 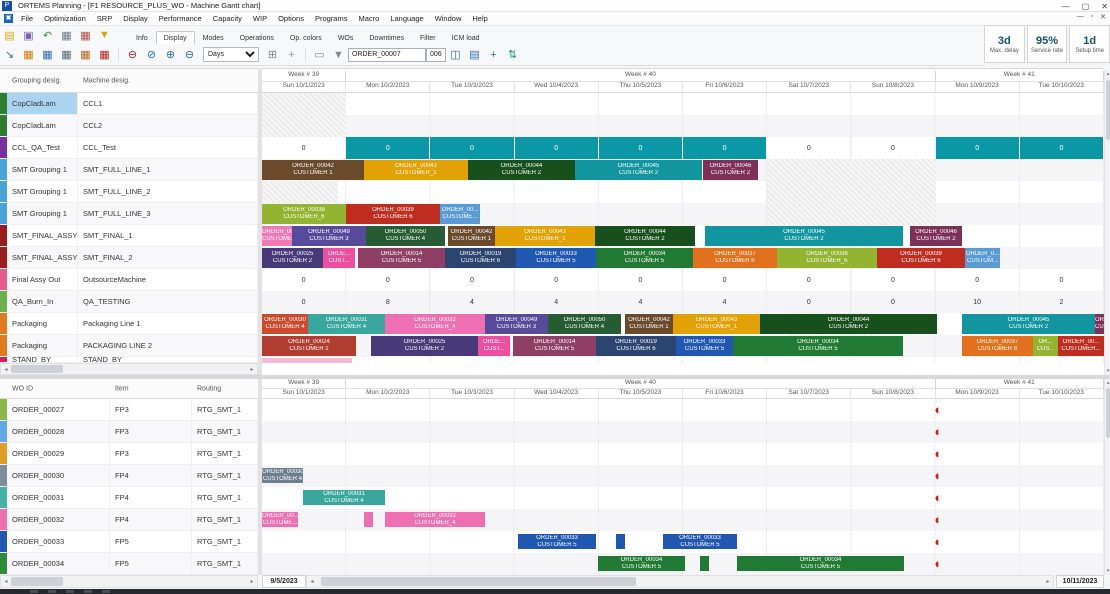 What do you see at coordinates (132, 55) in the screenshot?
I see `zoom-out-all-icon: ⊖` at bounding box center [132, 55].